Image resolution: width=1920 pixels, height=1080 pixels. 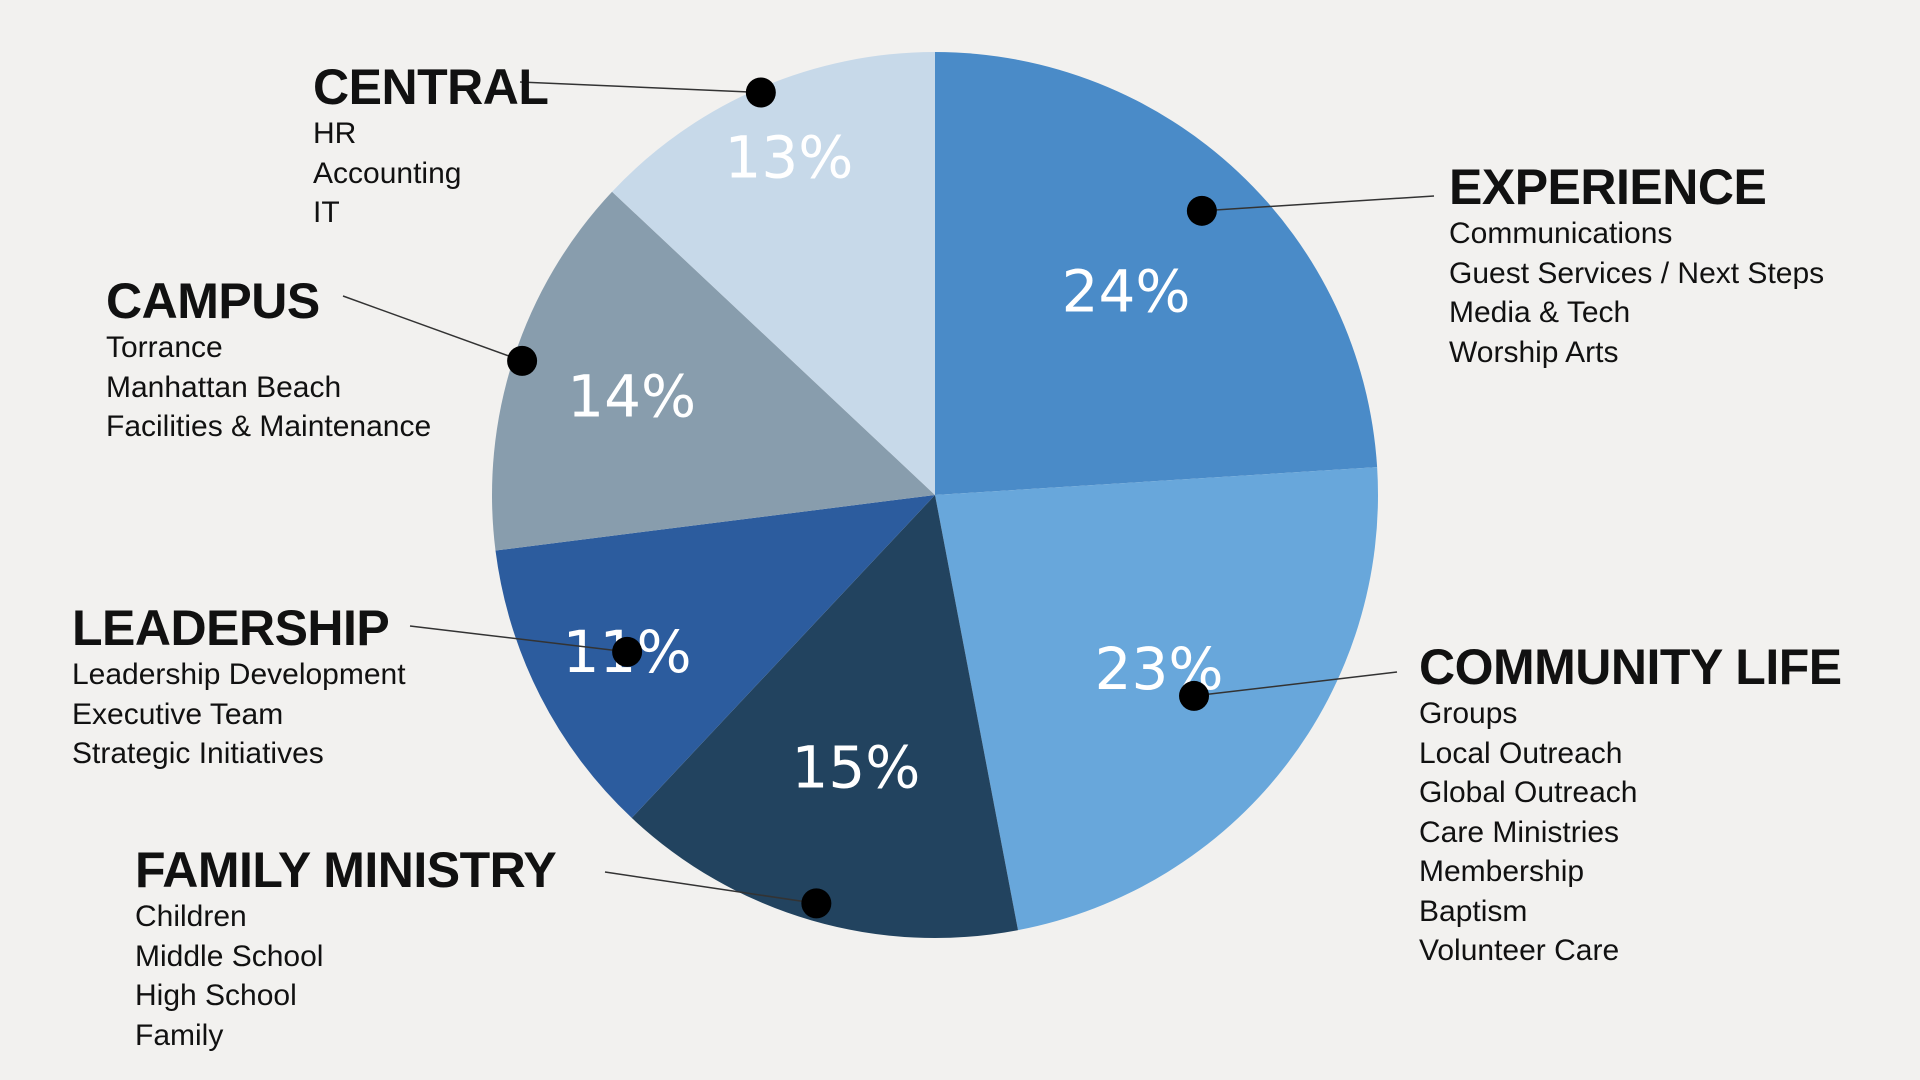 I want to click on slice-name: CAMPUS, so click(x=213, y=301).